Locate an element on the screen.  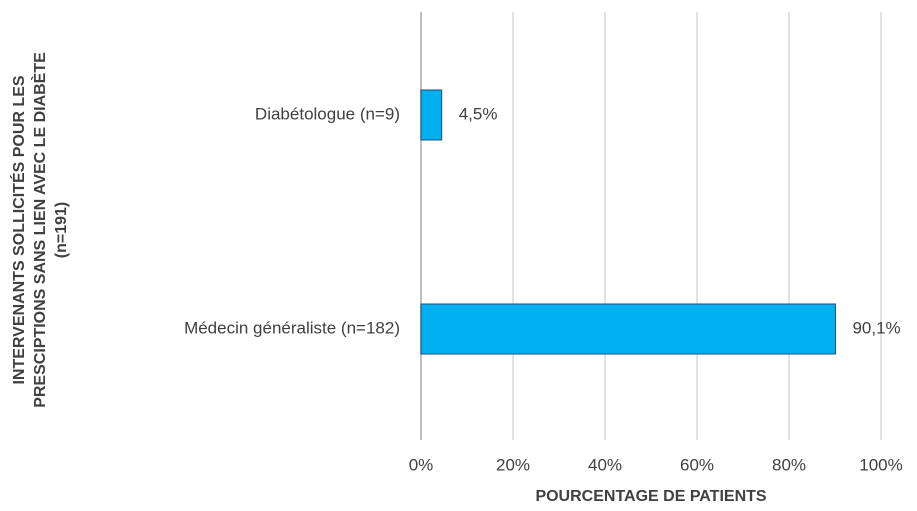
x-tick-label: 40% is located at coordinates (605, 464).